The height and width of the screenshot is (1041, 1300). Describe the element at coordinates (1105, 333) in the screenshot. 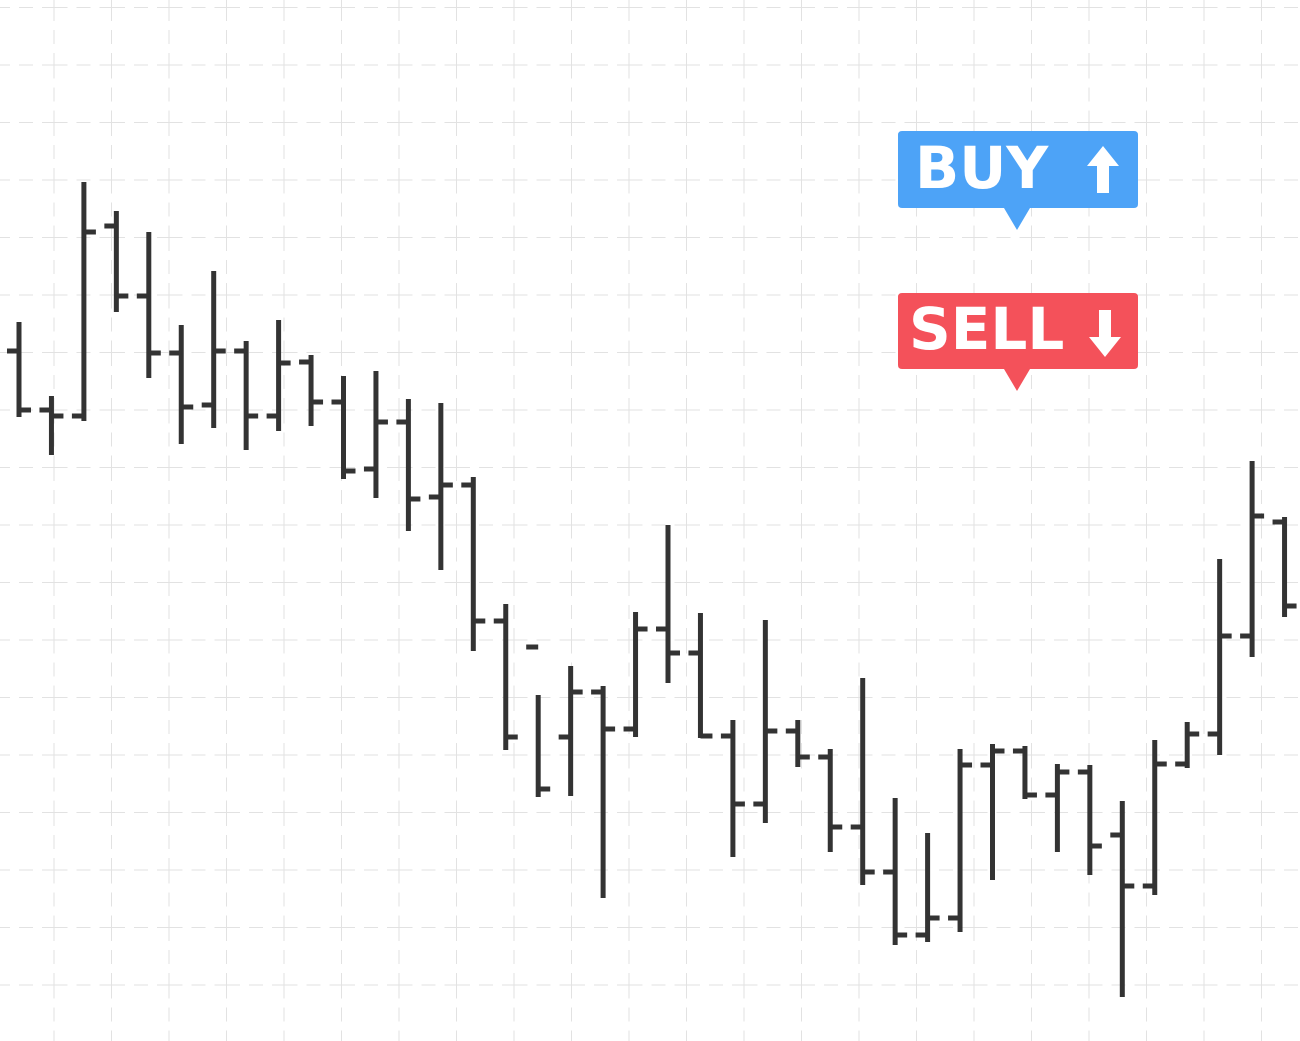

I see `down-arrow` at that location.